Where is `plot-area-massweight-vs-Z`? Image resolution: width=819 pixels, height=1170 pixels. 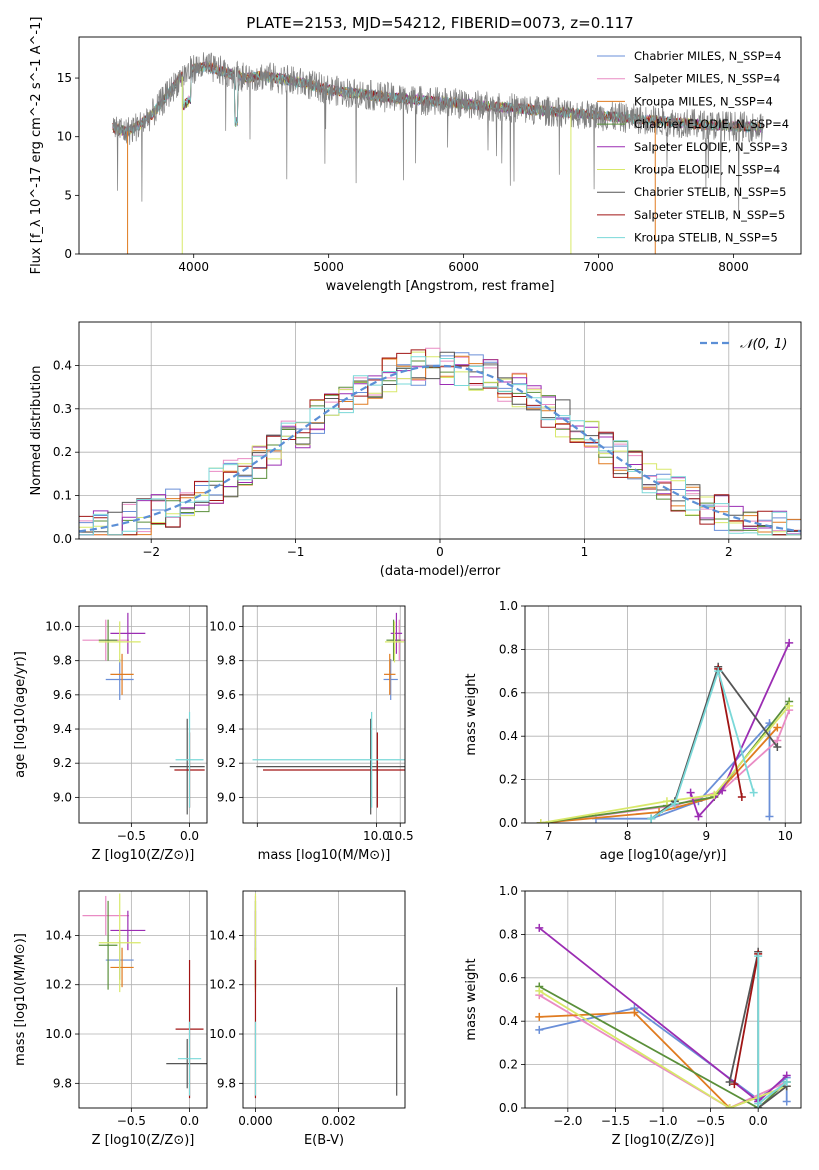 plot-area-massweight-vs-Z is located at coordinates (663, 1015).